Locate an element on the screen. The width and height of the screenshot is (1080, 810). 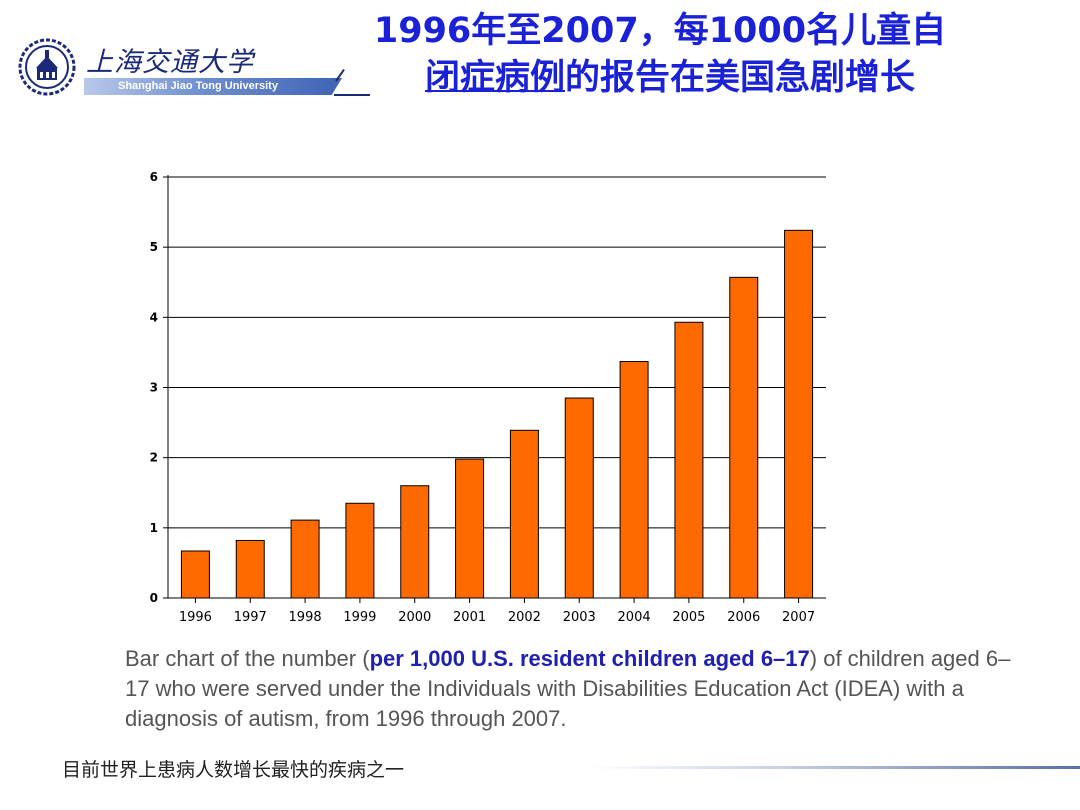
caption-part-1: Bar chart of the number ( is located at coordinates (247, 658).